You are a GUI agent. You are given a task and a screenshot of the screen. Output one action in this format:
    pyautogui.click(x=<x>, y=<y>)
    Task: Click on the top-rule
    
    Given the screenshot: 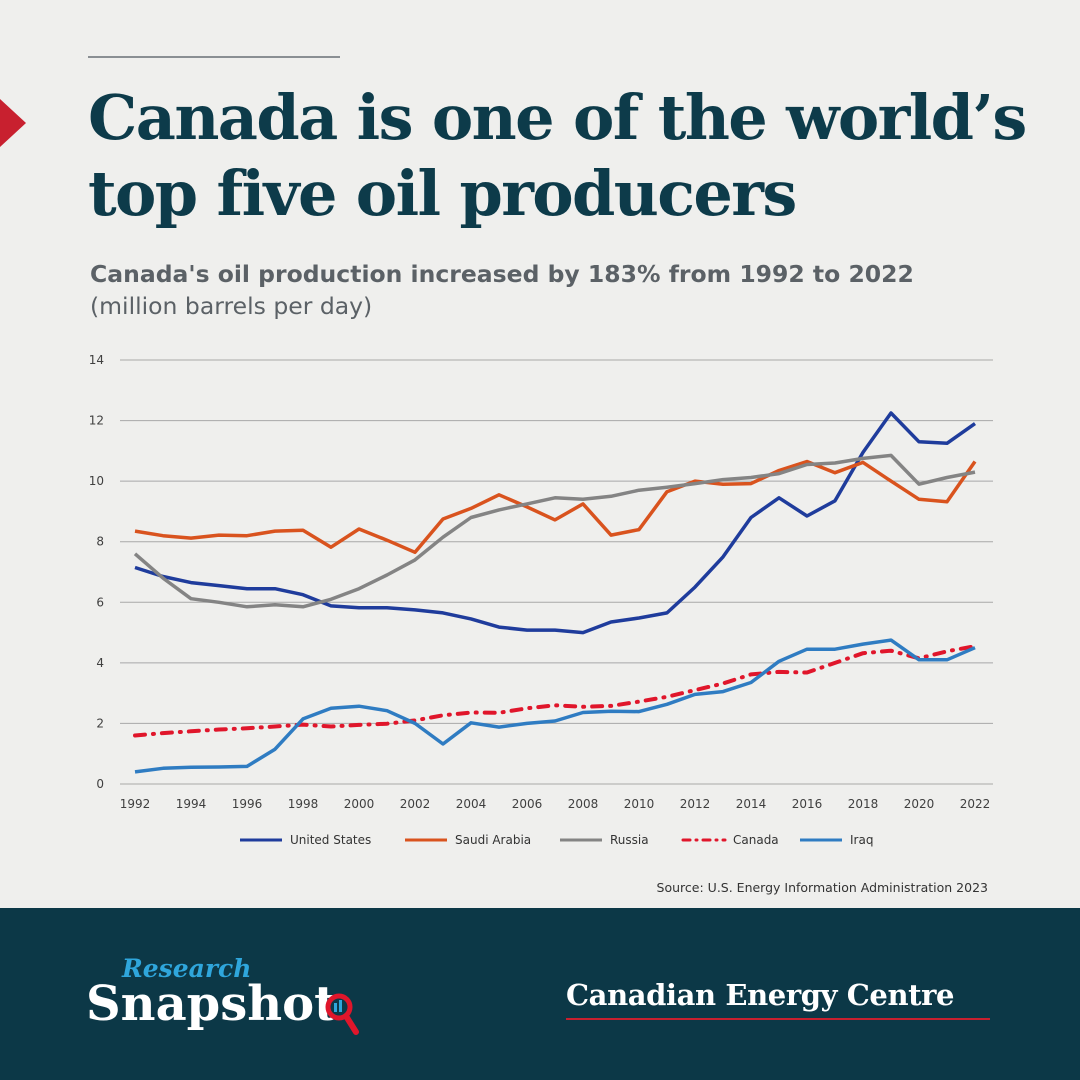 What is the action you would take?
    pyautogui.click(x=214, y=57)
    